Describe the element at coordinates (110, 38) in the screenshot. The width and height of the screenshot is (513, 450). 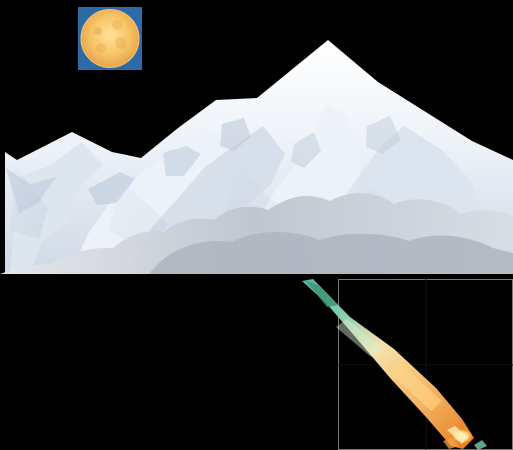
I see `moon-icon` at that location.